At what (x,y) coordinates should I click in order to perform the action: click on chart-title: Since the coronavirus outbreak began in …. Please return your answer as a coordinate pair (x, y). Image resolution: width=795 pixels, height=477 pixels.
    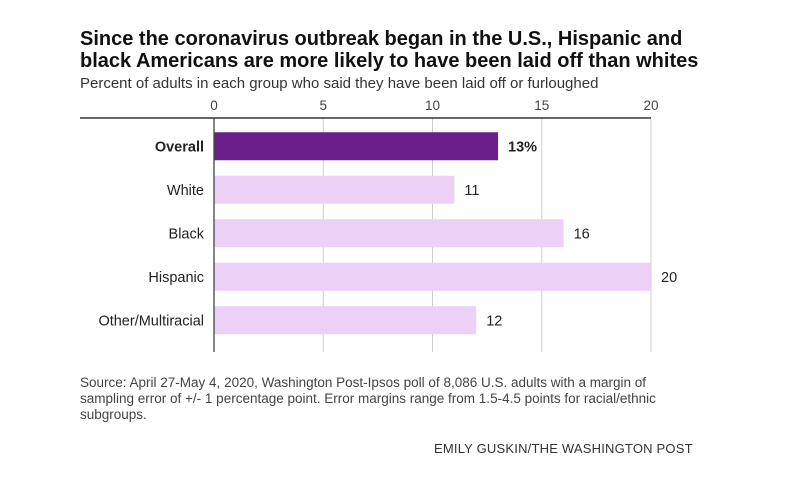
    Looking at the image, I should click on (389, 50).